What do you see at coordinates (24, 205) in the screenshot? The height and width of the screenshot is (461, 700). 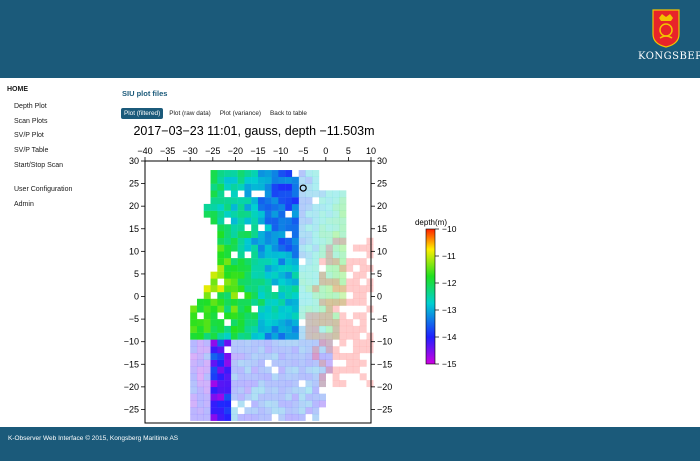 I see `nav-admin: Admin` at bounding box center [24, 205].